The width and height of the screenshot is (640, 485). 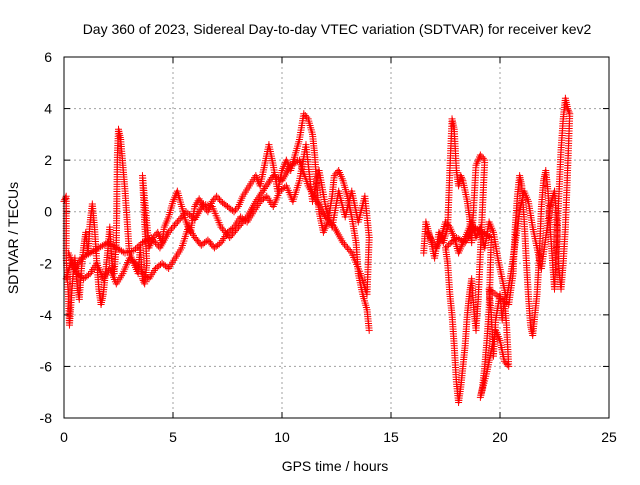 I want to click on y-tick-label: 6, so click(x=48, y=57).